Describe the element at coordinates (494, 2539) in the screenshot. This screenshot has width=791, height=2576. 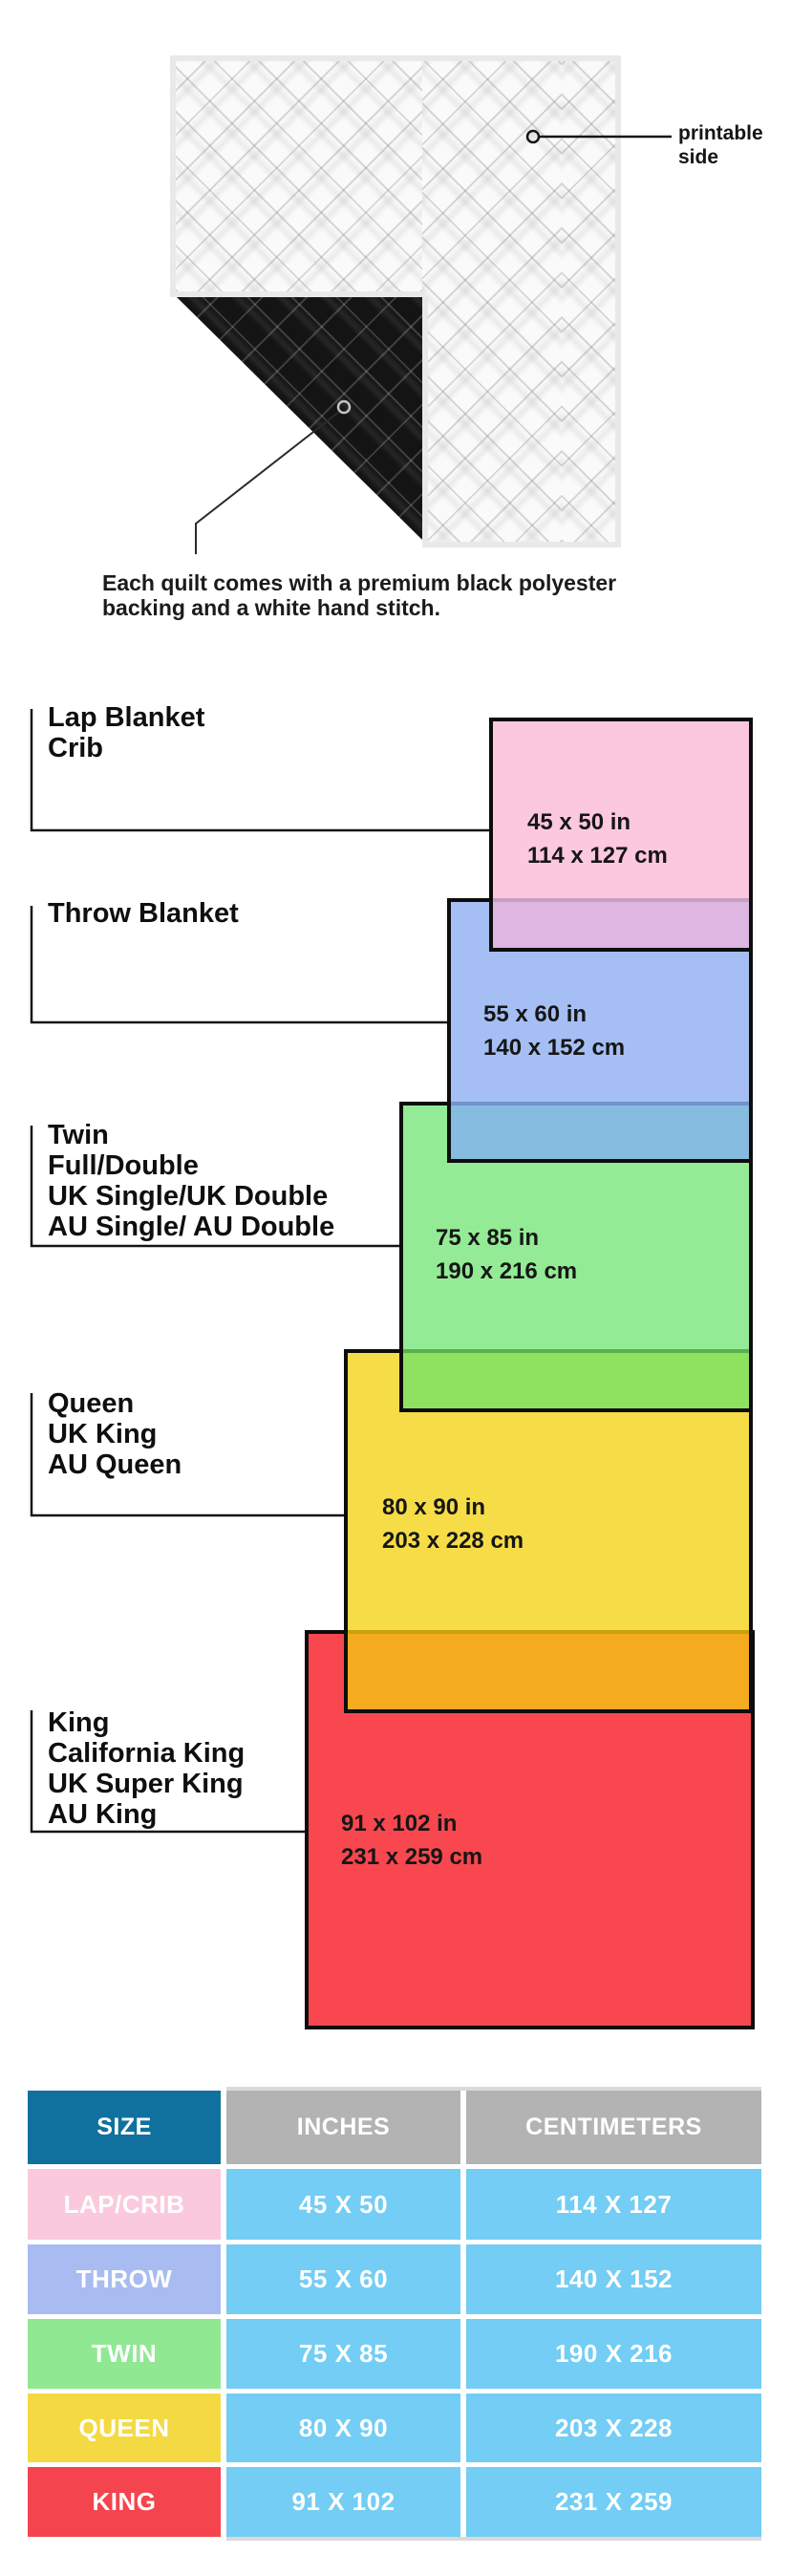
I see `table-bottom-edge` at that location.